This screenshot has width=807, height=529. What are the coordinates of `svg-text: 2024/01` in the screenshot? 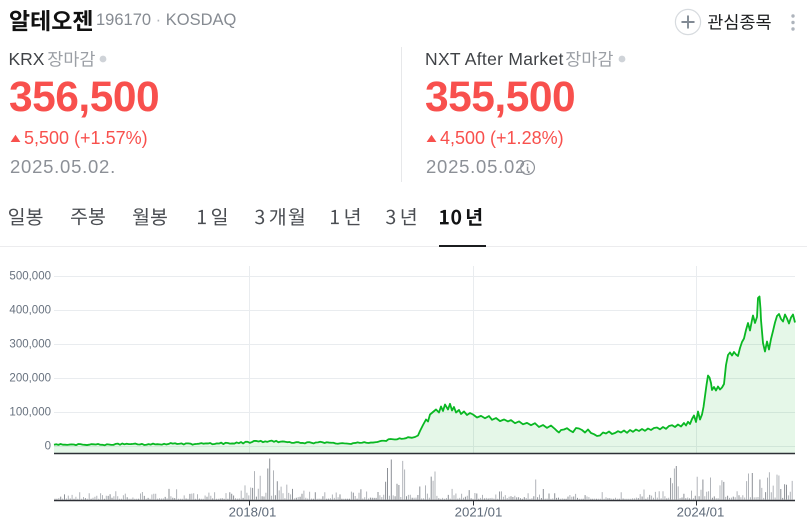 It's located at (701, 512).